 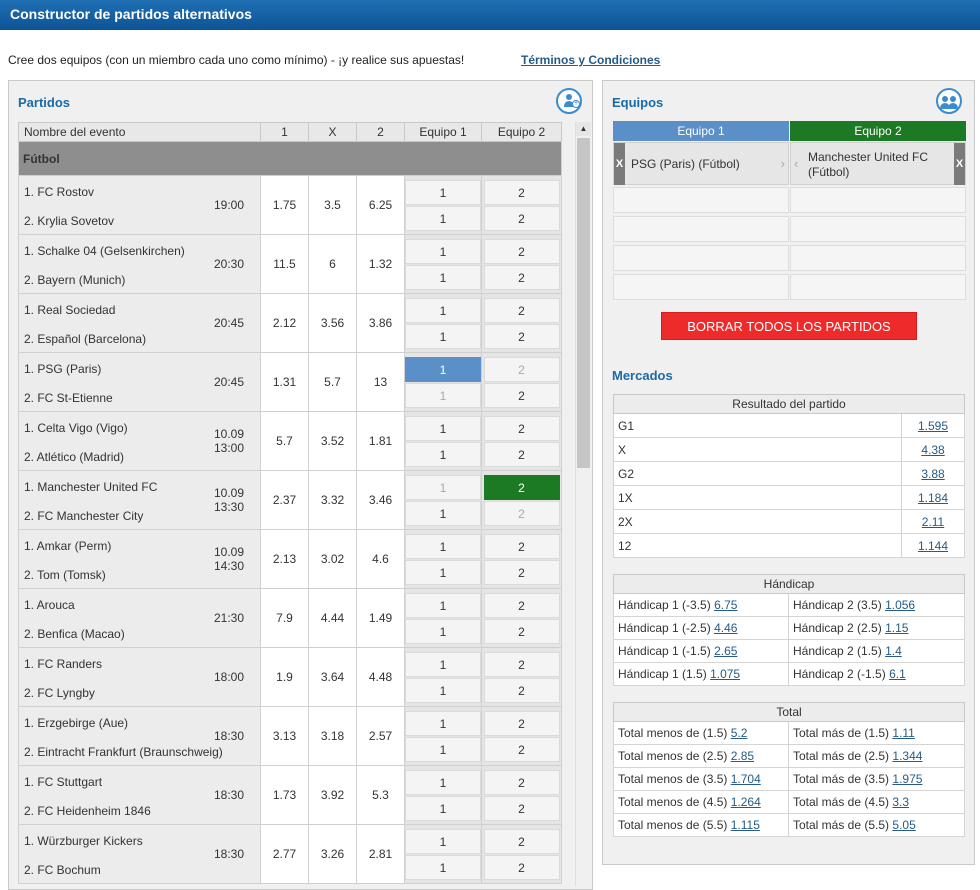 I want to click on handicap-odd-link: 1.4, so click(x=893, y=651).